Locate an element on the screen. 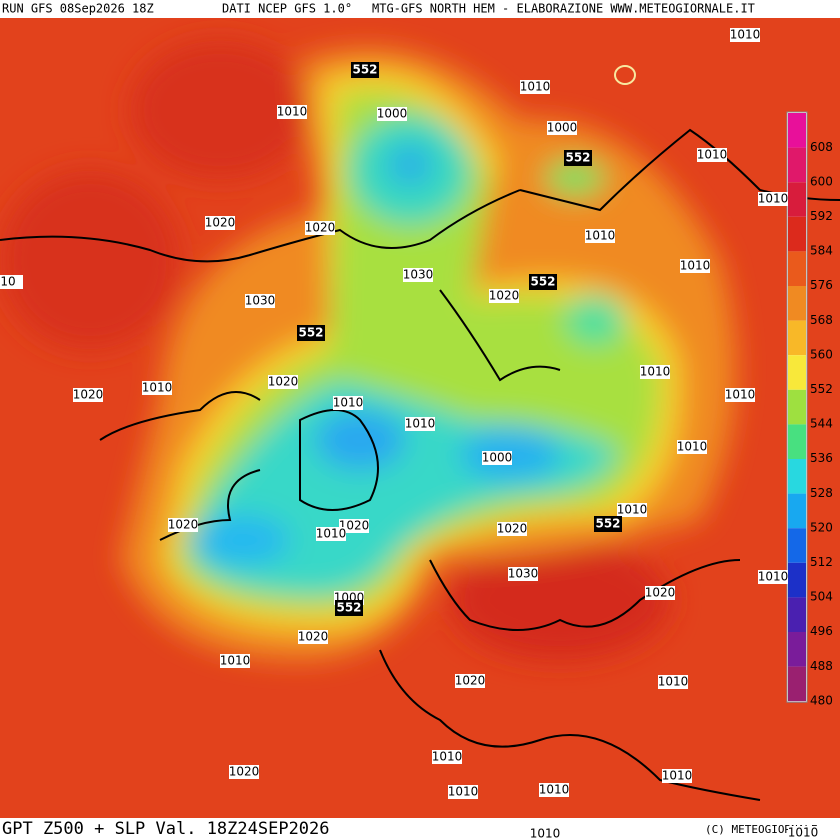 This screenshot has height=840, width=840. legend-label: 544 is located at coordinates (821, 424).